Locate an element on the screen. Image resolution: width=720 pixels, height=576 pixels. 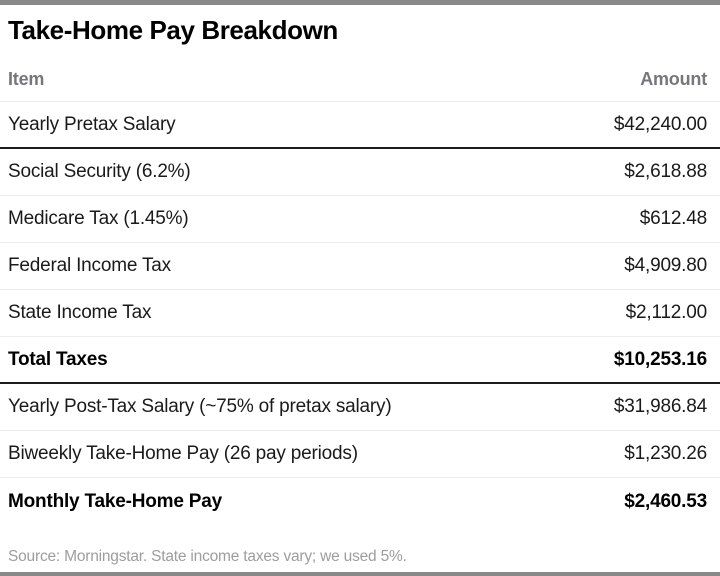
row-item-label: Medicare Tax (1.45%) is located at coordinates (98, 218).